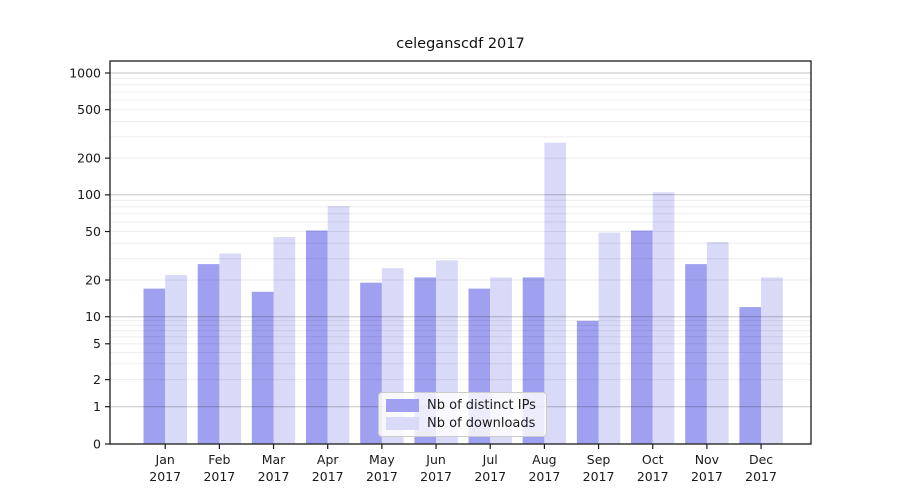 This screenshot has height=500, width=900. Describe the element at coordinates (97, 406) in the screenshot. I see `y-tick-label: 1` at that location.